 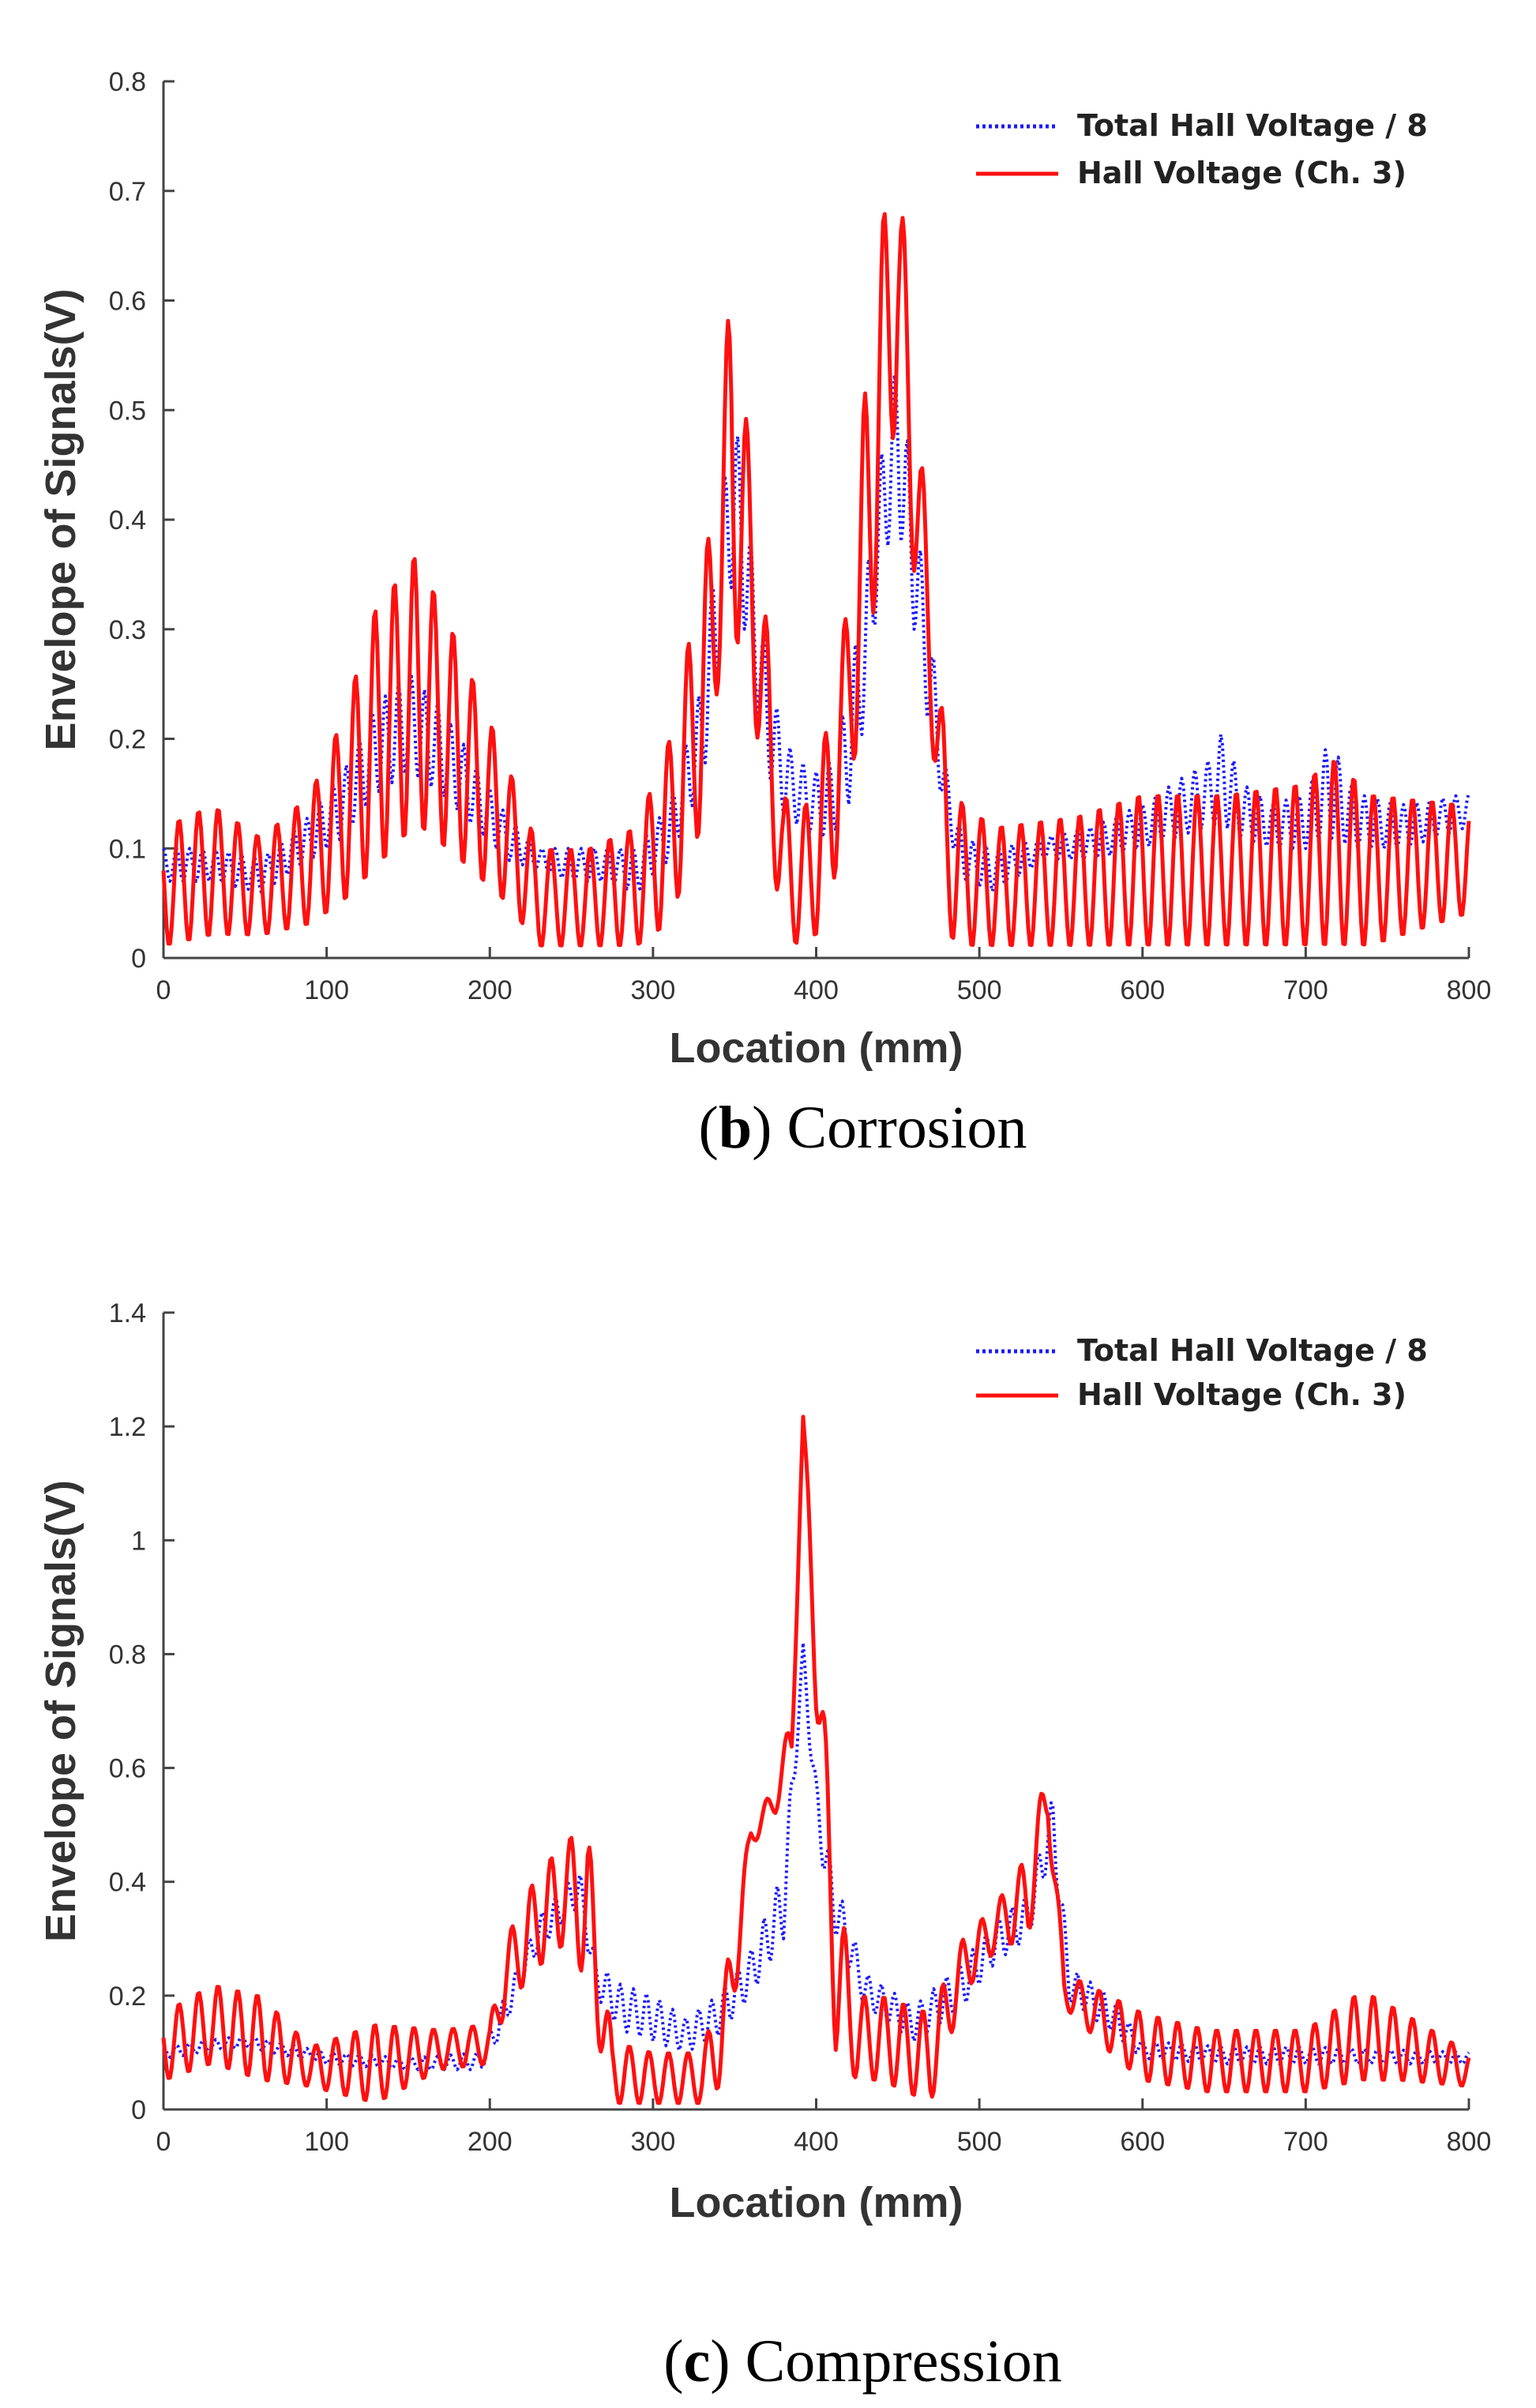 What do you see at coordinates (139, 1541) in the screenshot?
I see `y-tick-label: 1` at bounding box center [139, 1541].